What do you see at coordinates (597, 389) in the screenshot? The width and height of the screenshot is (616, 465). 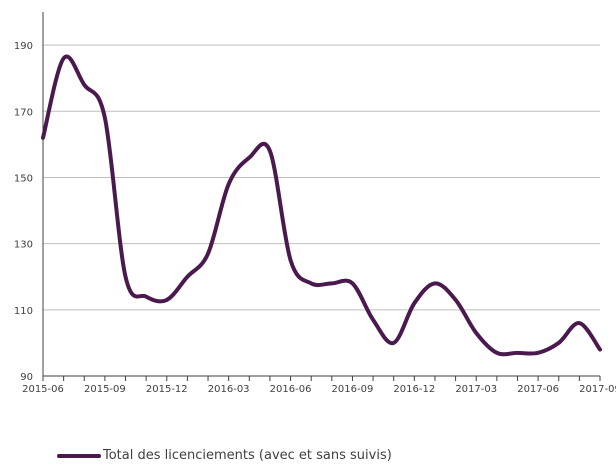 I see `x-tick-label: 2017-09` at bounding box center [597, 389].